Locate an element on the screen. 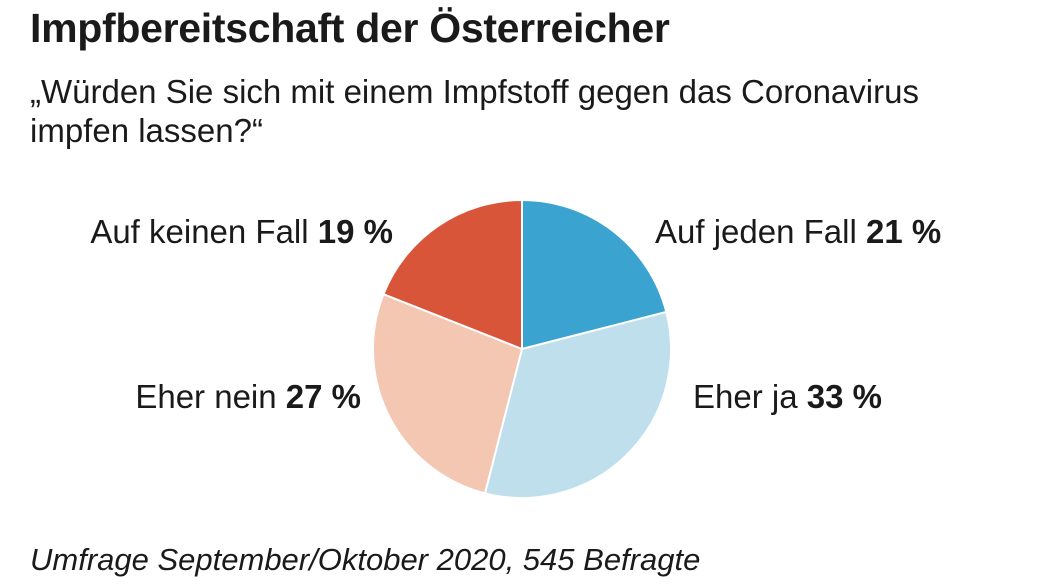  slice-label-eher-nein: Eher nein 27 % is located at coordinates (248, 397).